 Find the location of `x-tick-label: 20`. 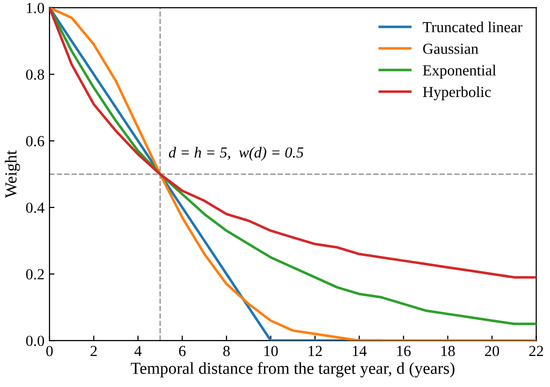

x-tick-label: 20 is located at coordinates (492, 351).